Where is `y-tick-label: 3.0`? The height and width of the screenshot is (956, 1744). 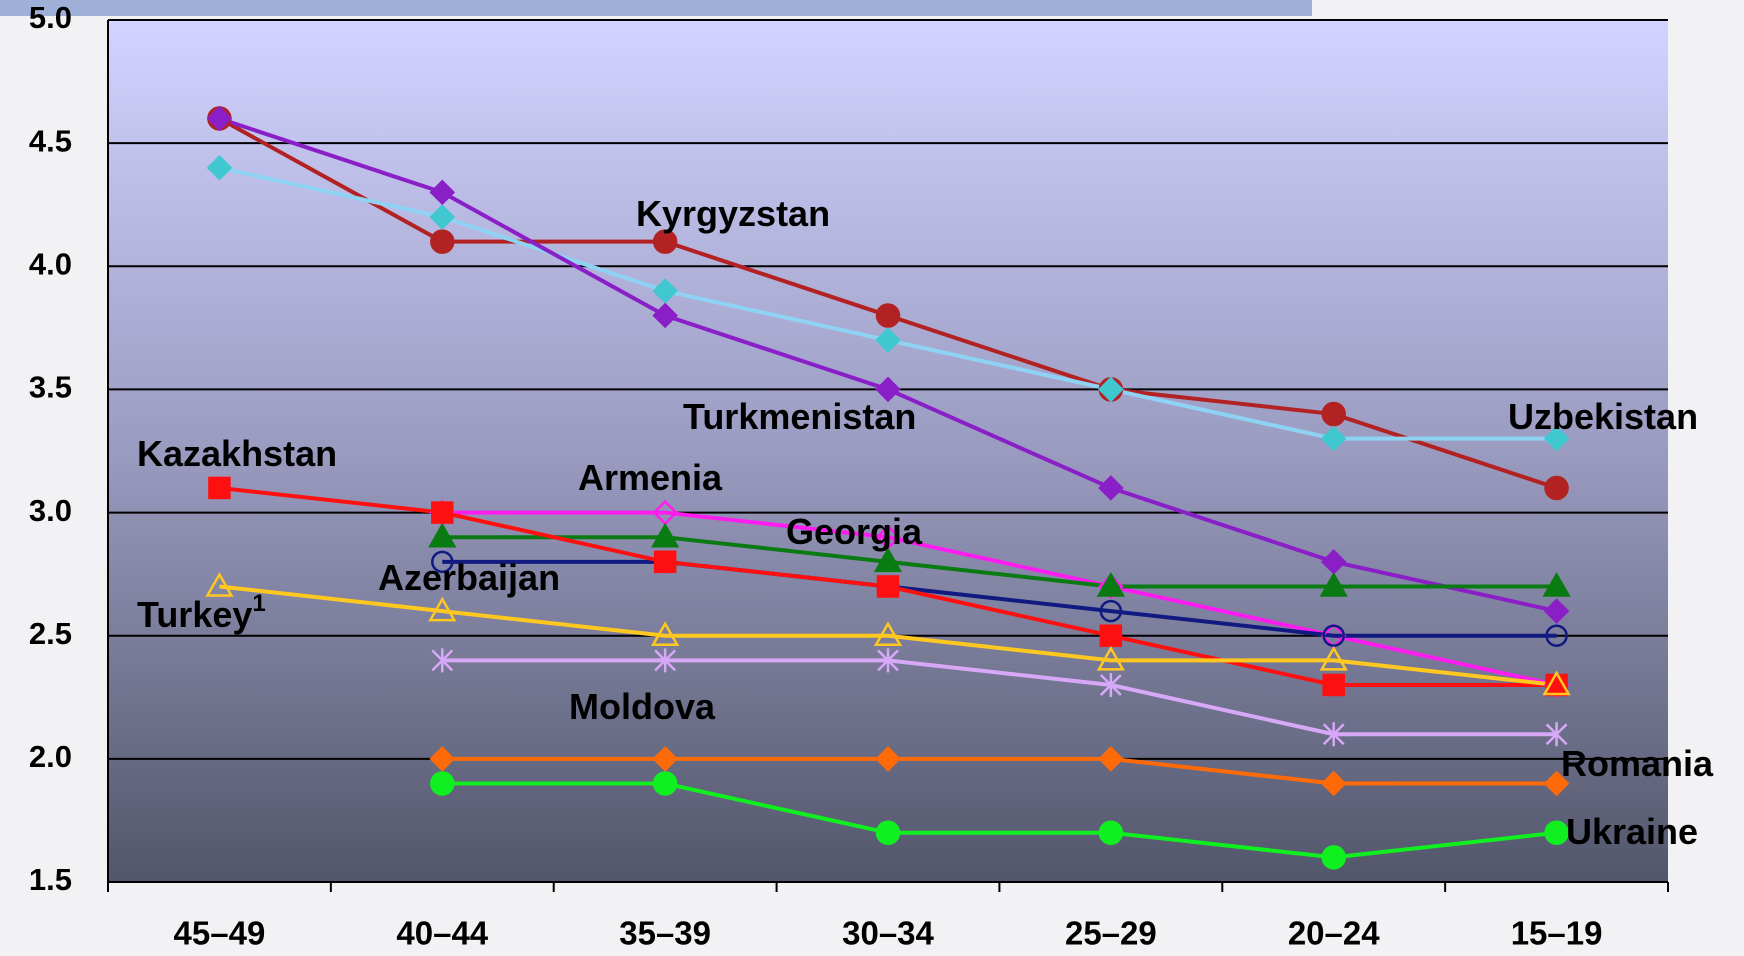 y-tick-label: 3.0 is located at coordinates (50, 510).